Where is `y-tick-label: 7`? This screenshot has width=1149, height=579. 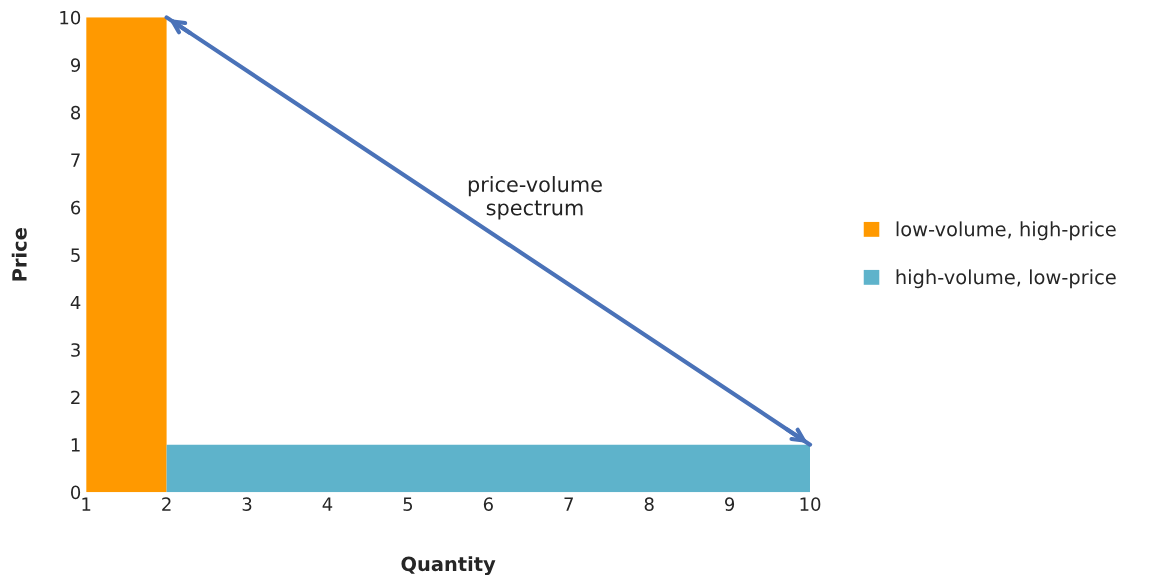 y-tick-label: 7 is located at coordinates (75, 160).